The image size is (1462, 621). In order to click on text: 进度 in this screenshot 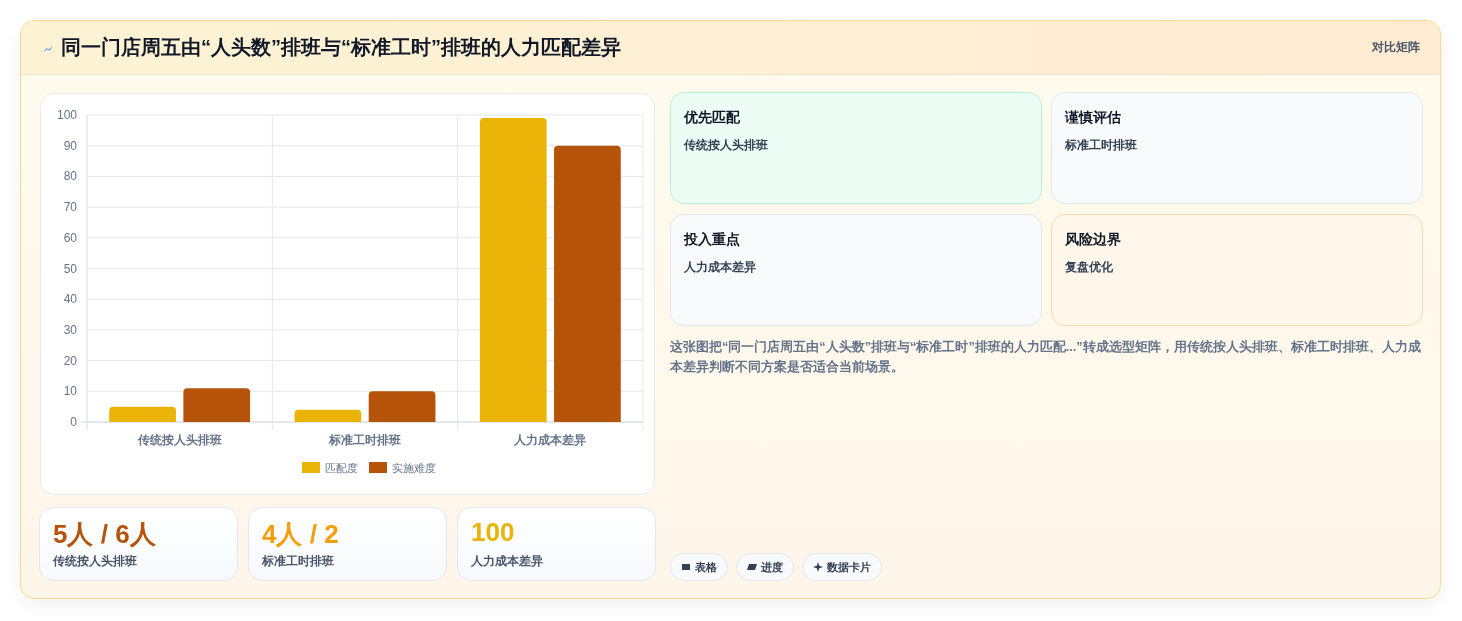, I will do `click(772, 567)`.